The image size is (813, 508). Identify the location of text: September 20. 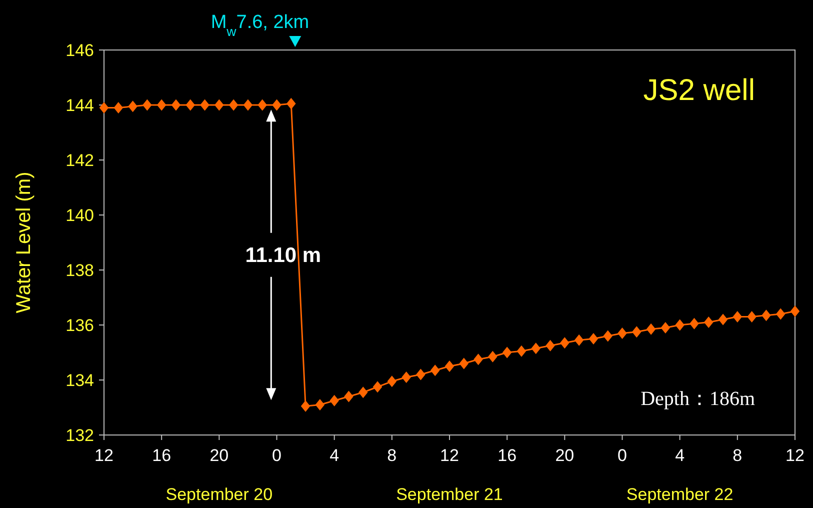
(219, 494).